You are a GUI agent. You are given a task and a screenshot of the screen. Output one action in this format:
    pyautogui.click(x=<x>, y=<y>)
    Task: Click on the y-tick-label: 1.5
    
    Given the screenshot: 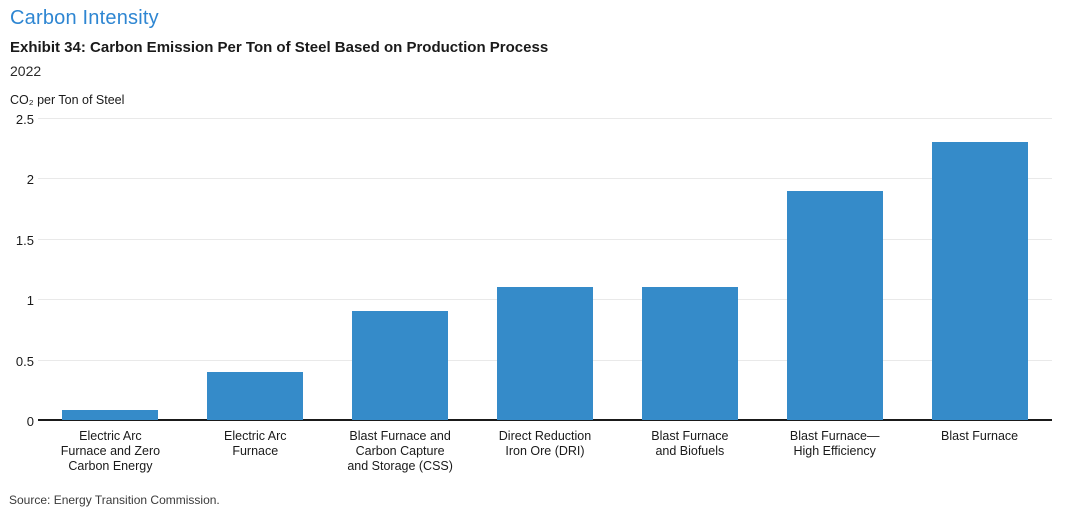 What is the action you would take?
    pyautogui.click(x=24, y=240)
    